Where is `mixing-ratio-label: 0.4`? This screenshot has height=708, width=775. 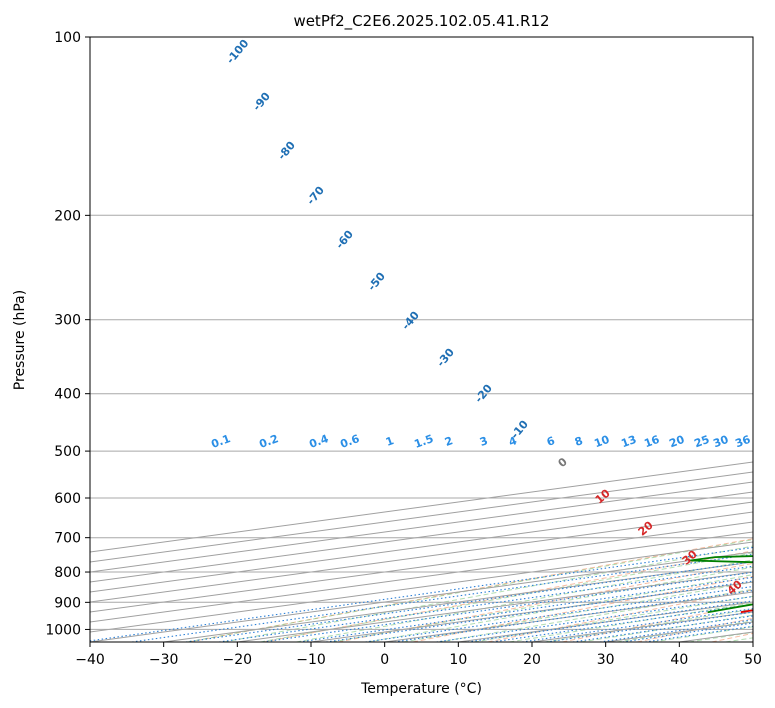
mixing-ratio-label: 0.4 is located at coordinates (318, 441).